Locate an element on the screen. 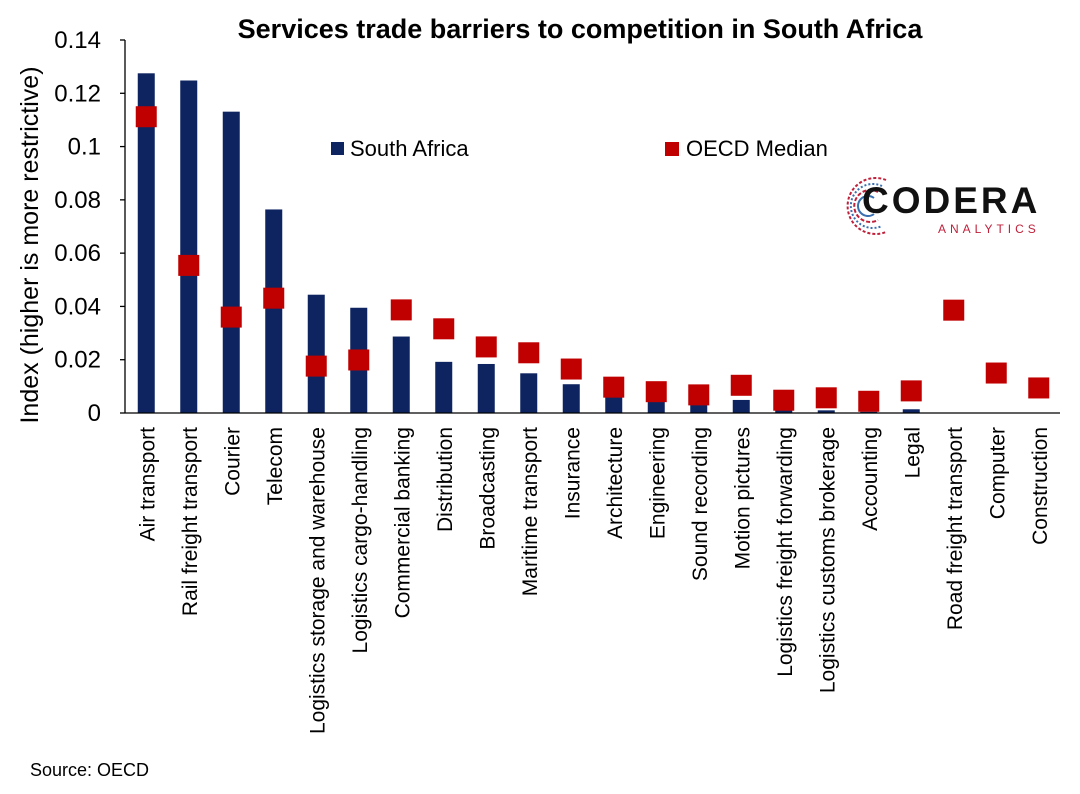 The height and width of the screenshot is (794, 1080). y-tick-label: 0.02 is located at coordinates (77, 360).